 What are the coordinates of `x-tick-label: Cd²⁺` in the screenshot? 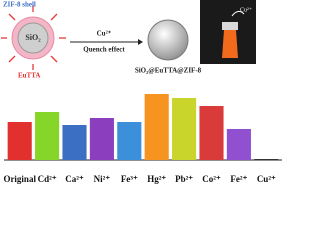 It's located at (47, 179).